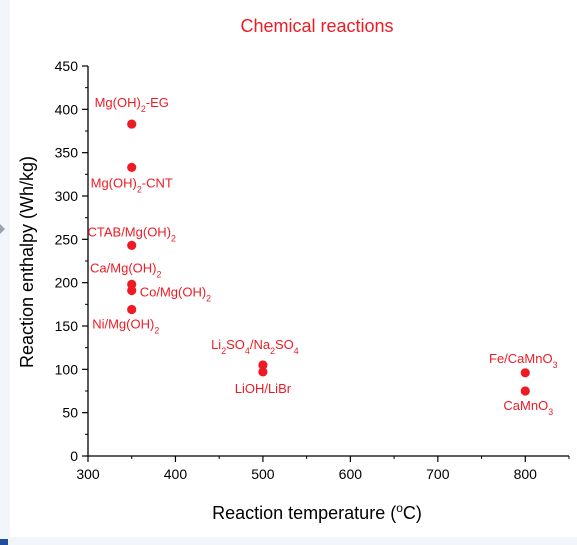  What do you see at coordinates (131, 233) in the screenshot?
I see `data-label: CTAB/Mg(OH)2` at bounding box center [131, 233].